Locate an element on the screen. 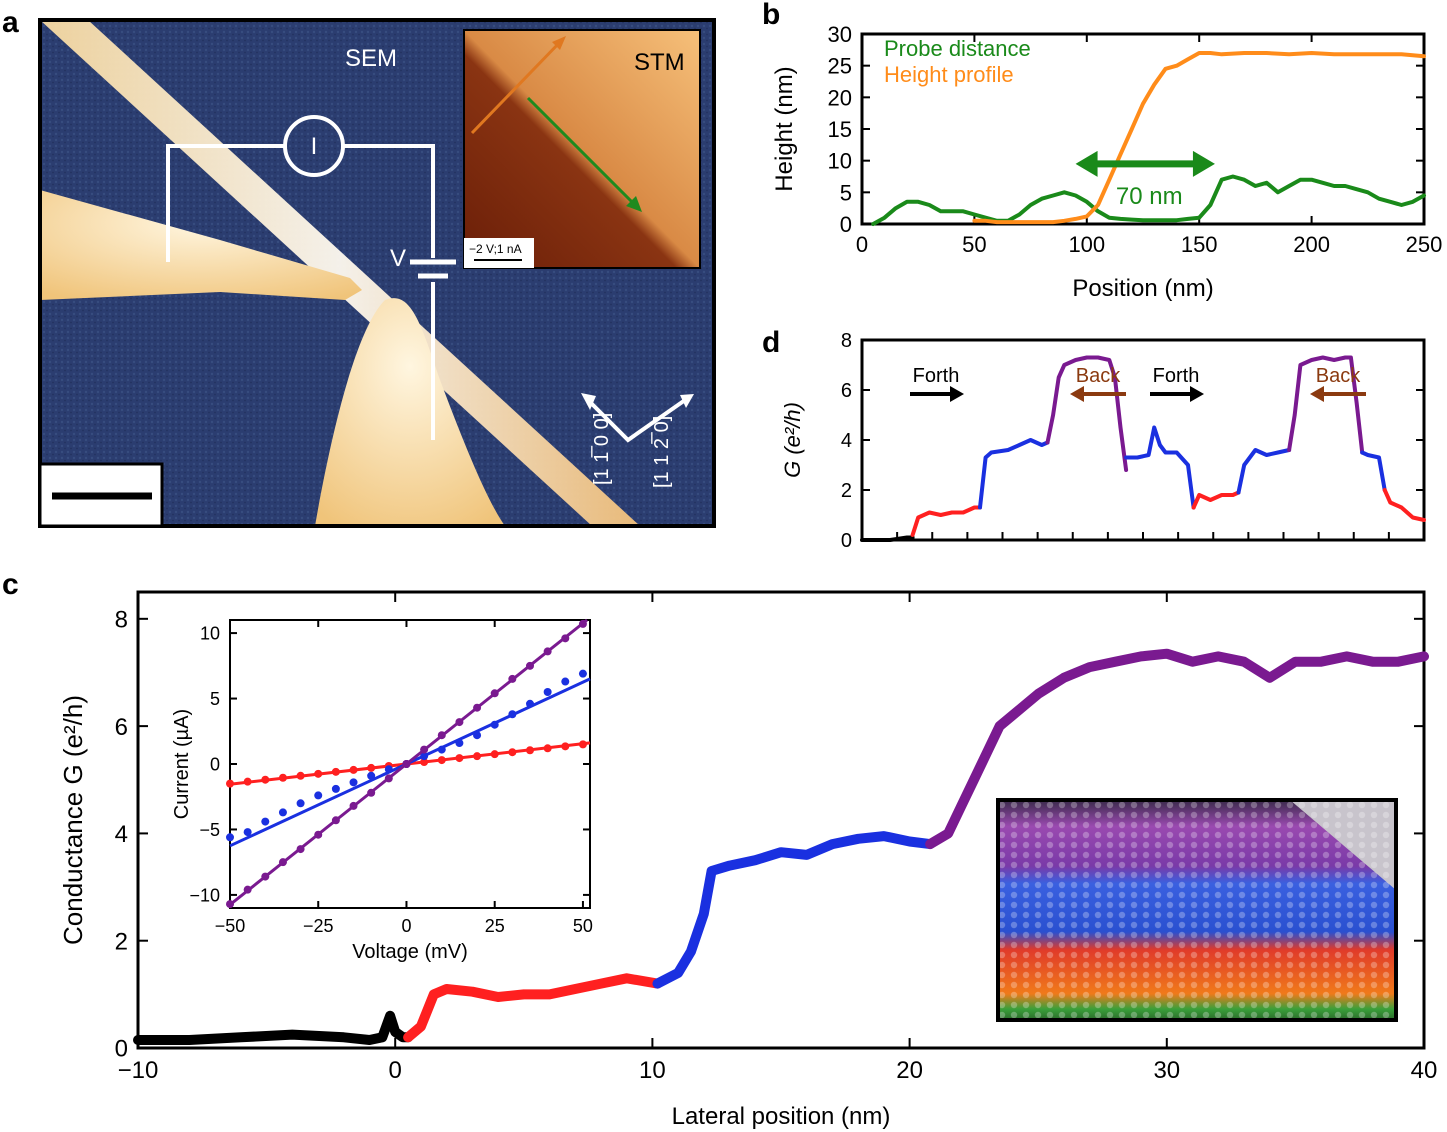 Image resolution: width=1447 pixels, height=1132 pixels. panel-letter-a: a is located at coordinates (10, 22).